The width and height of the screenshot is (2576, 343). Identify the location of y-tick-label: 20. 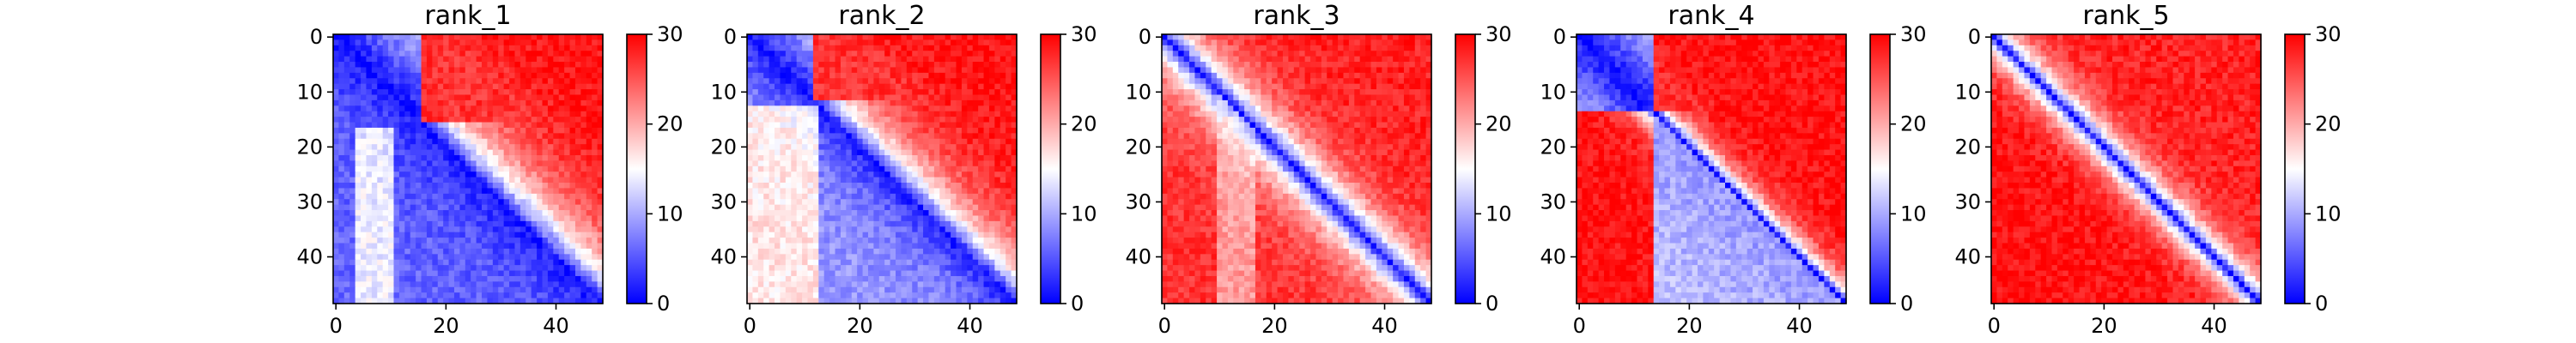
(310, 147).